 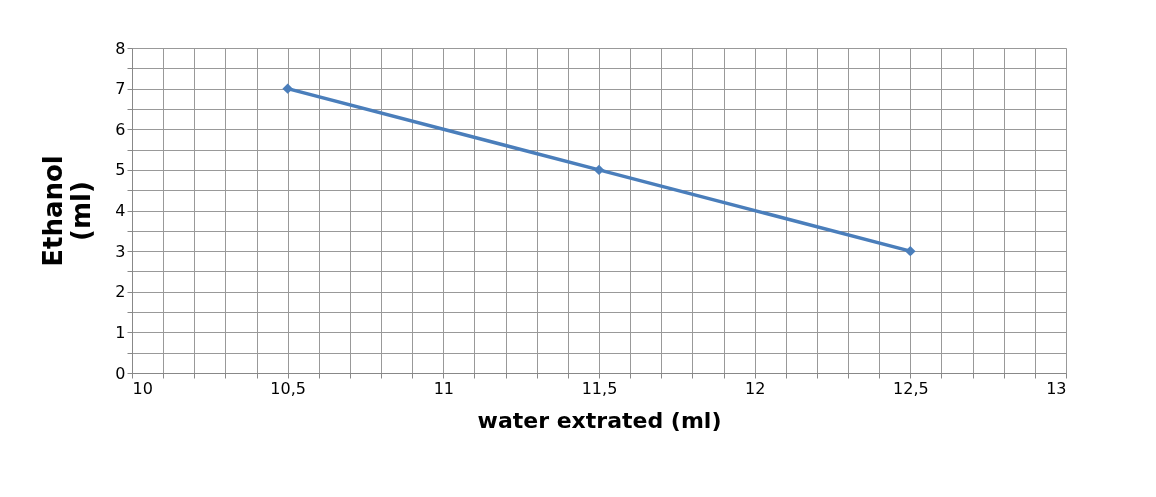 I want to click on x-tick-label: 12, so click(x=755, y=388).